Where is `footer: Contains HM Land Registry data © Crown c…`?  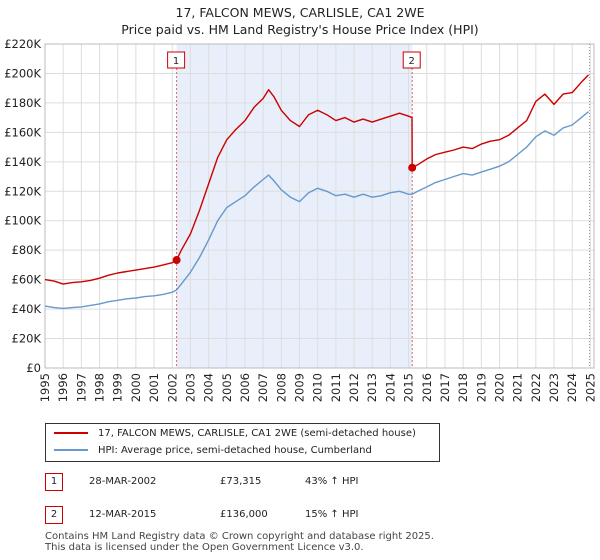 footer: Contains HM Land Registry data © Crown c… is located at coordinates (239, 542).